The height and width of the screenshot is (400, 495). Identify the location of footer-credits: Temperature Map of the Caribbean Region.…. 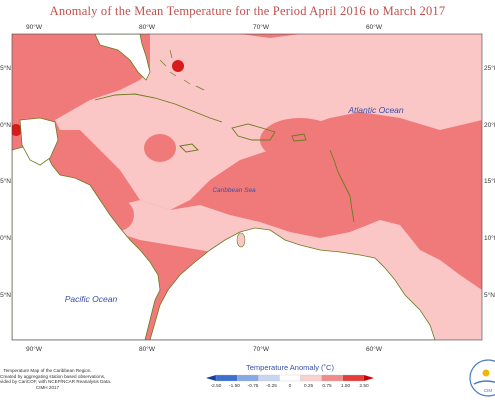
(56, 379).